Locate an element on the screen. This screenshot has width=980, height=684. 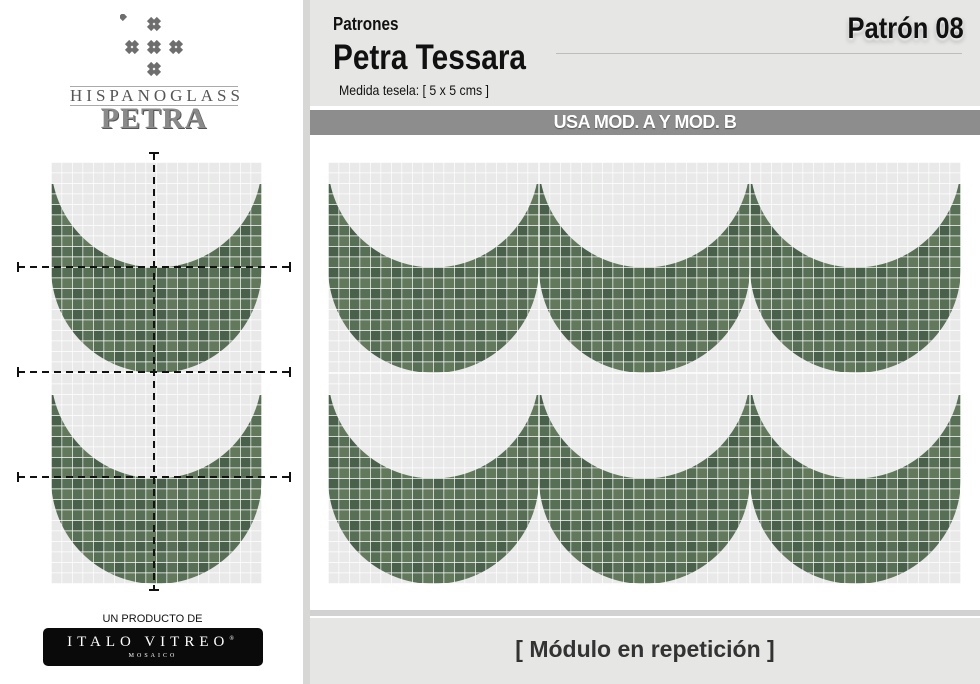
page-title: Petra Tessara is located at coordinates (429, 57).